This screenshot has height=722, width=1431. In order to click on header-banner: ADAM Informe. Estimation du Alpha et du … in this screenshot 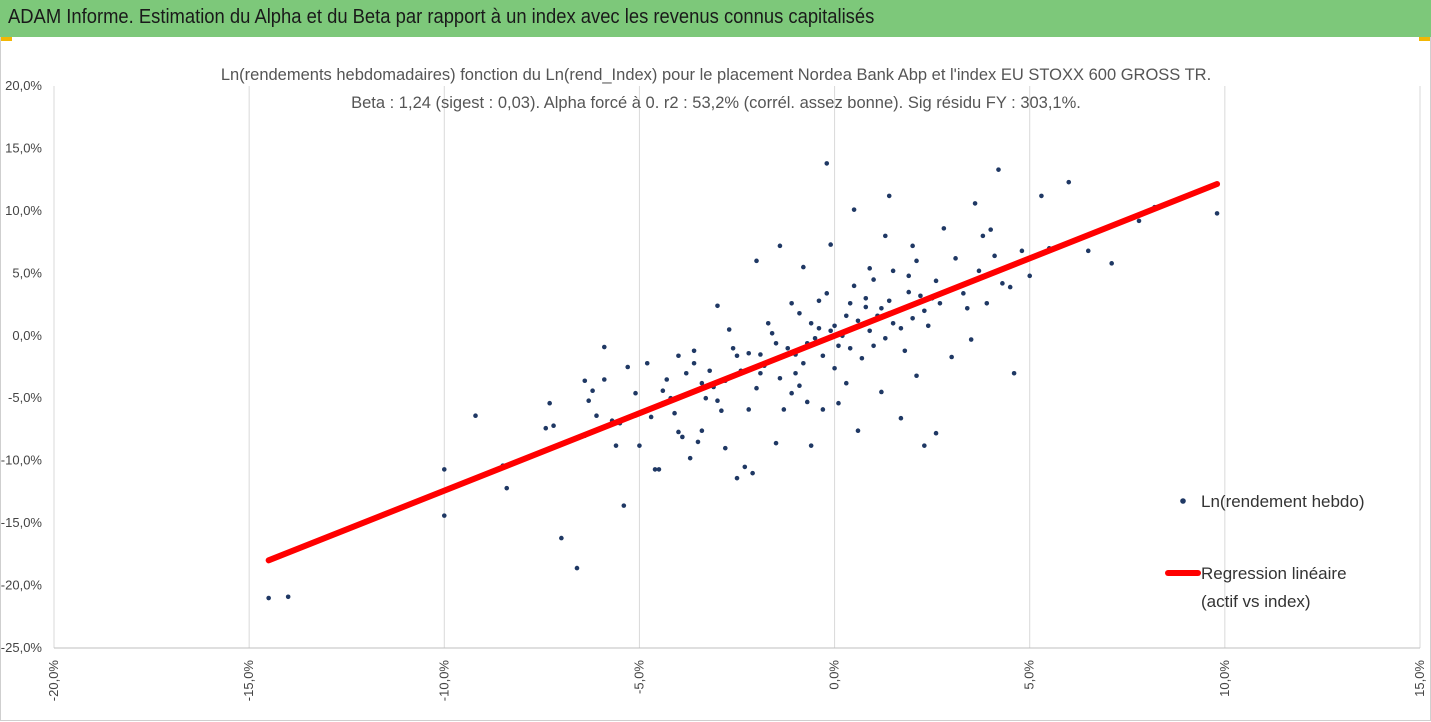, I will do `click(715, 18)`.